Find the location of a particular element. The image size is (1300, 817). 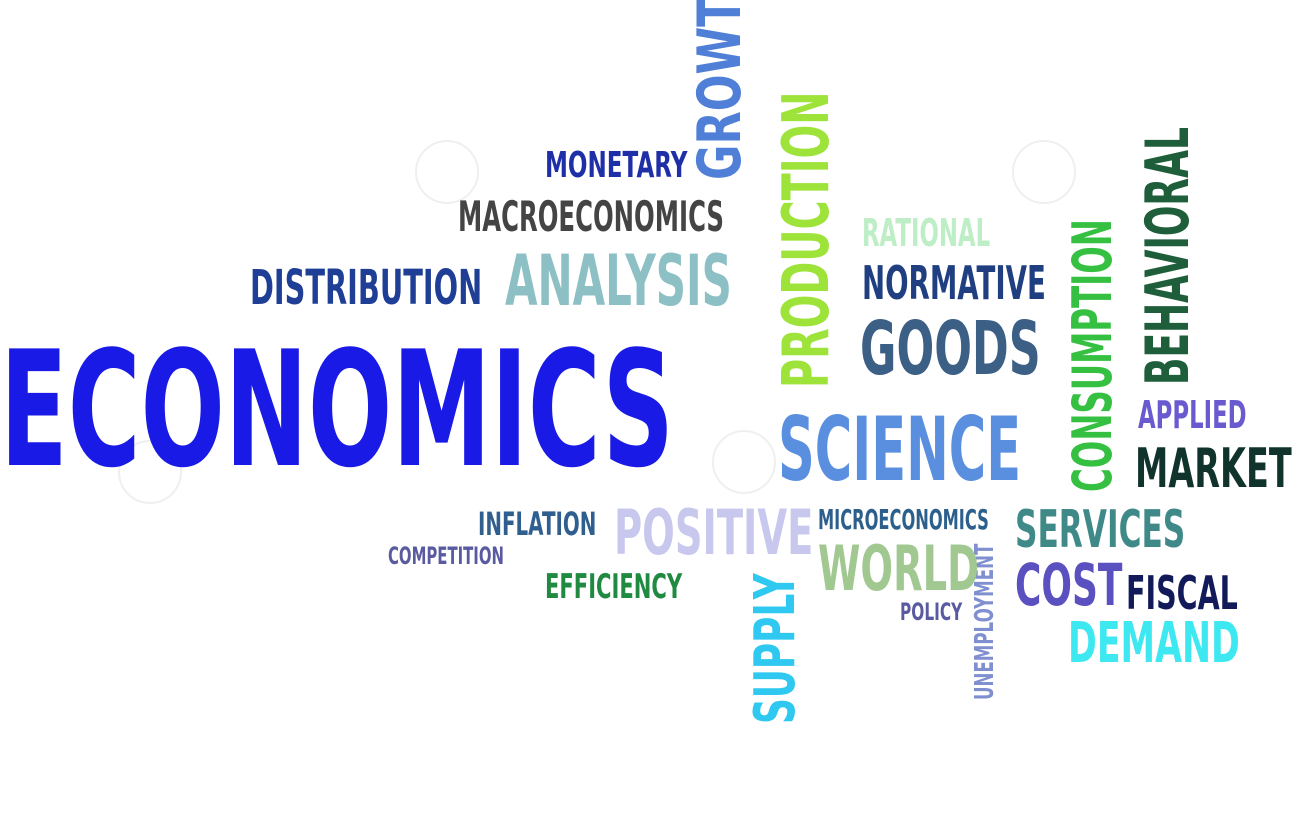

word-supply: SUPPLY is located at coordinates (775, 648).